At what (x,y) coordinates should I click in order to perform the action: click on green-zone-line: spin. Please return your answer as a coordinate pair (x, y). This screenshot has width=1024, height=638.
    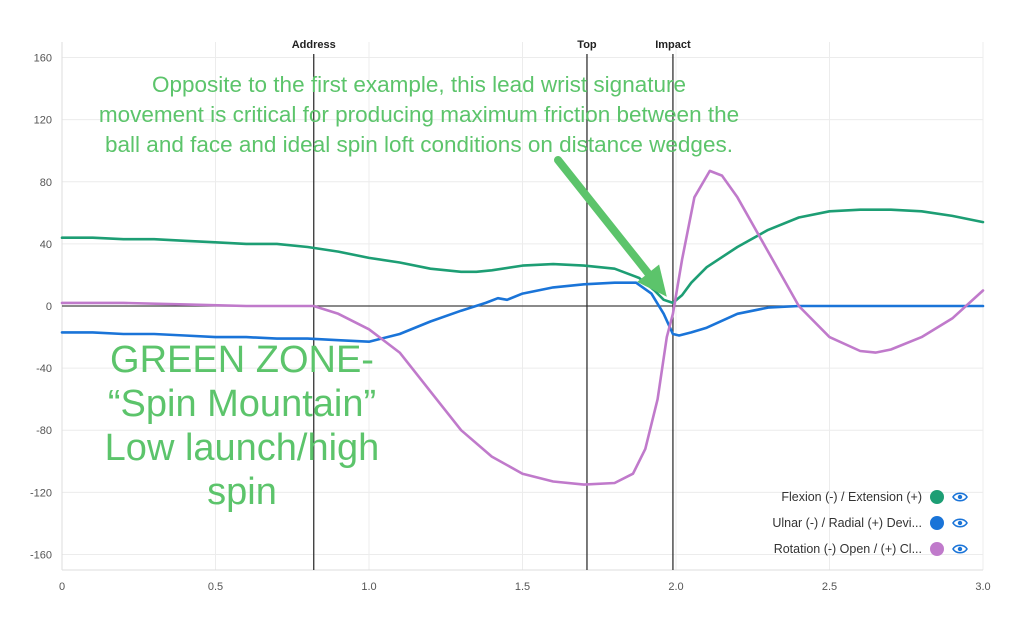
    Looking at the image, I should click on (242, 492).